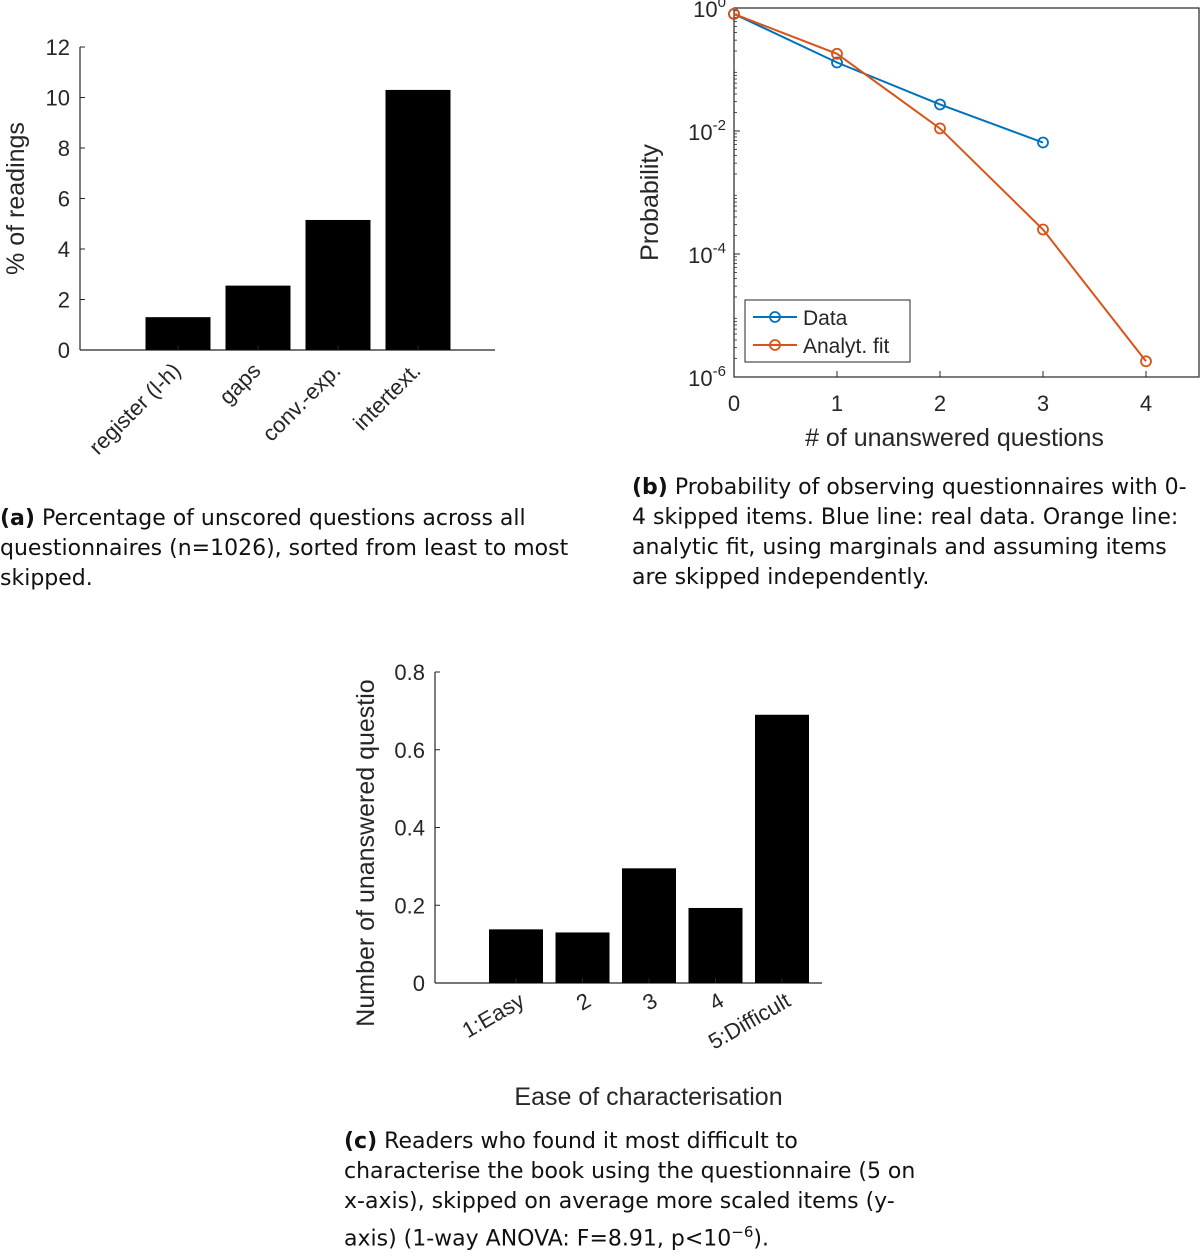 This screenshot has width=1200, height=1256. Describe the element at coordinates (16, 198) in the screenshot. I see `a-y-axis-label: % of readings` at that location.